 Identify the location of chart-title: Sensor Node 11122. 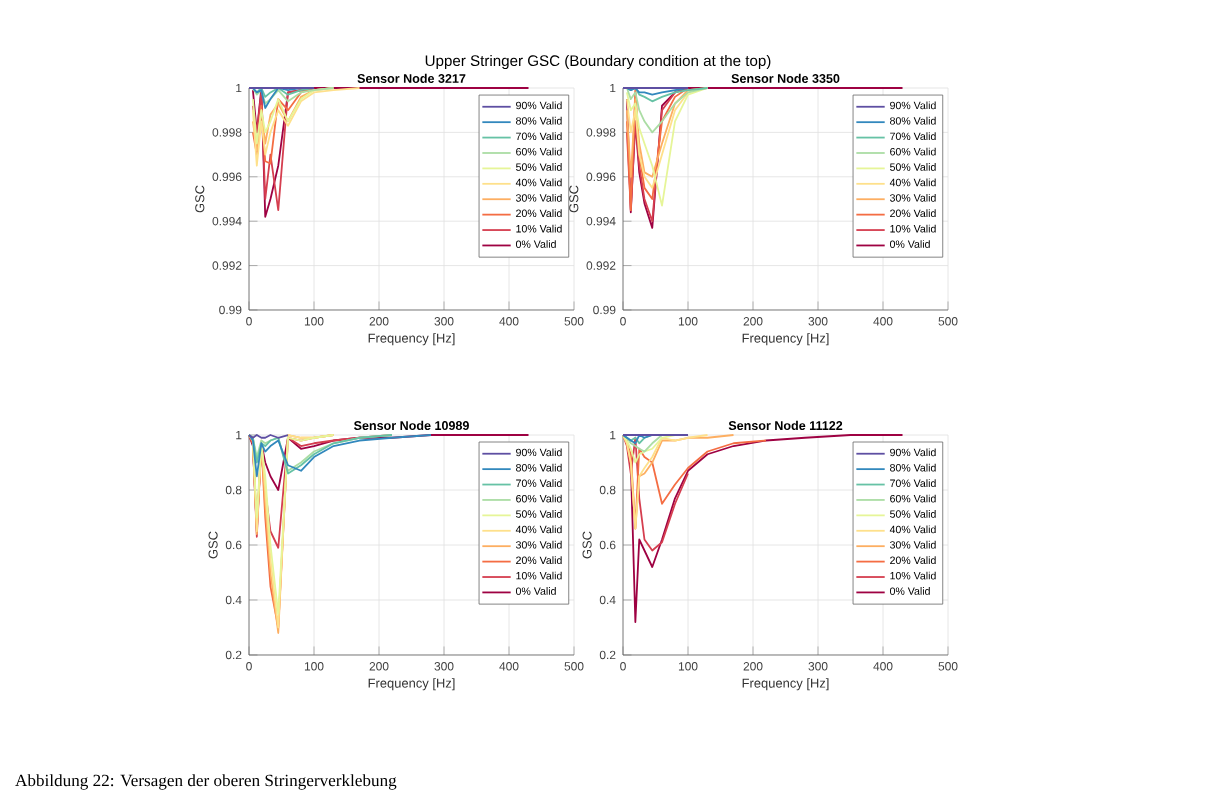
(785, 425).